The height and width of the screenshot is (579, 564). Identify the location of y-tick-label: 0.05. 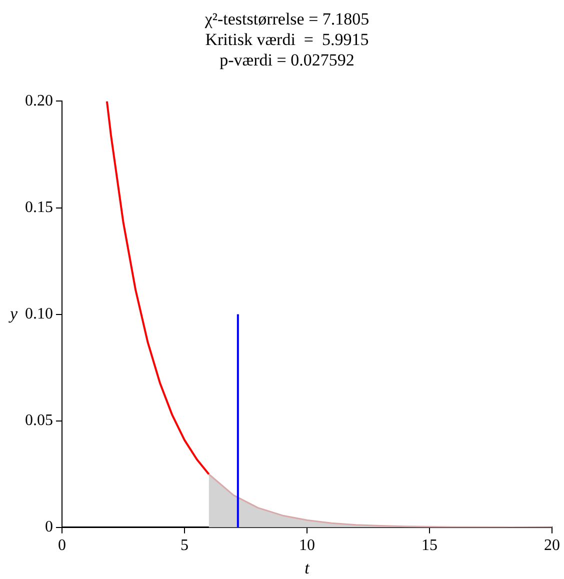
(39, 421).